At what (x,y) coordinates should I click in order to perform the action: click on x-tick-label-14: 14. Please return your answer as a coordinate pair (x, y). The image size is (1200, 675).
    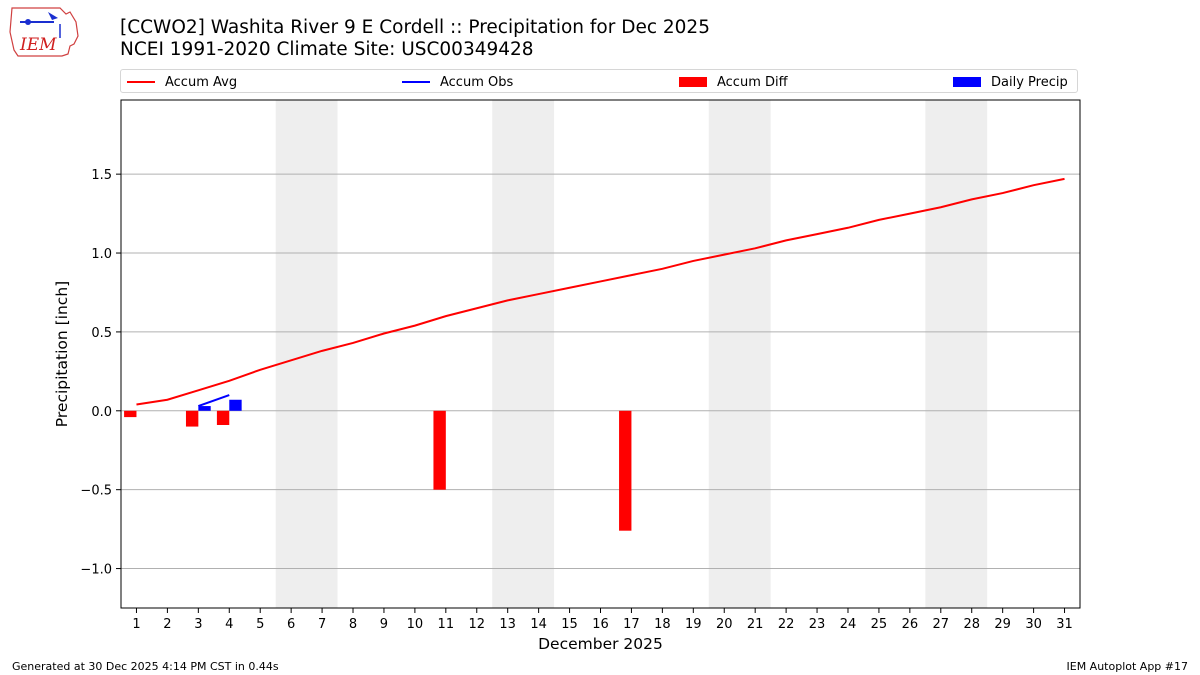
    Looking at the image, I should click on (538, 624).